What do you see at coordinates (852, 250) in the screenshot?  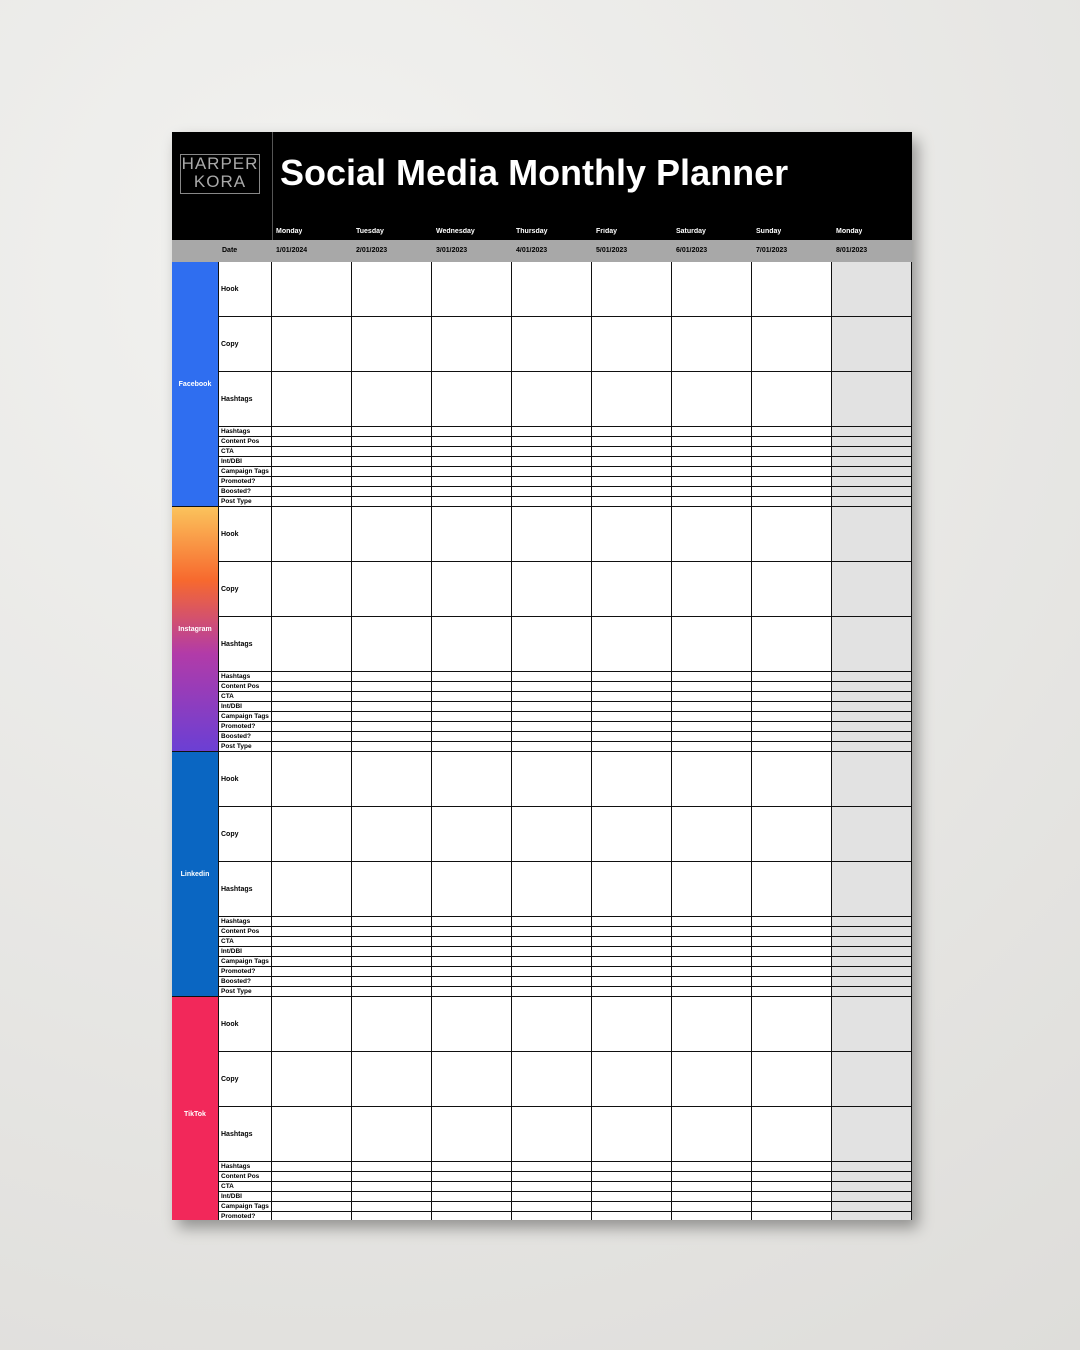 I see `date-label: 8/01/2023` at bounding box center [852, 250].